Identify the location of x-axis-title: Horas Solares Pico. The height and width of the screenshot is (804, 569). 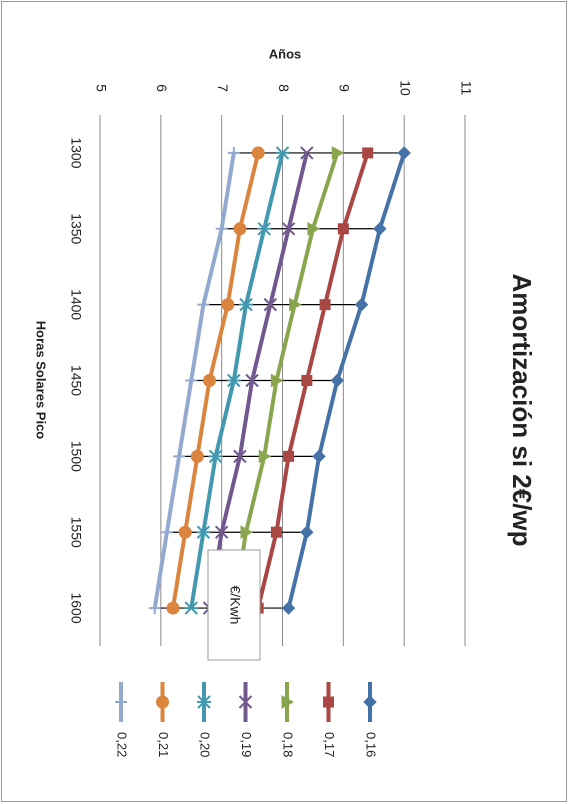
(41, 380).